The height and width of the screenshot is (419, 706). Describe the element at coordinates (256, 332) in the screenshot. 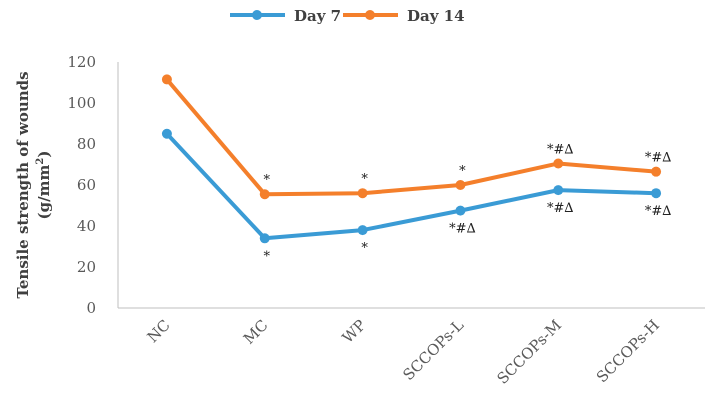

I see `x-category-label: MC` at that location.